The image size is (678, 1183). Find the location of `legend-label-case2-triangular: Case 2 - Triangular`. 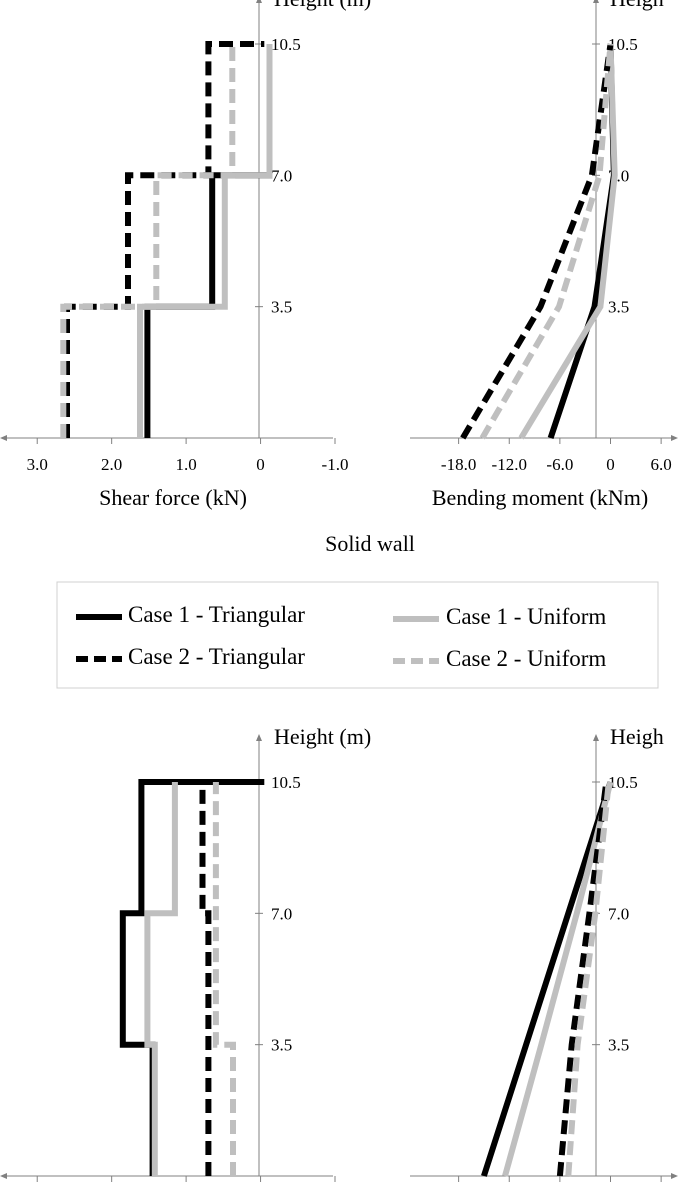

legend-label-case2-triangular: Case 2 - Triangular is located at coordinates (216, 656).